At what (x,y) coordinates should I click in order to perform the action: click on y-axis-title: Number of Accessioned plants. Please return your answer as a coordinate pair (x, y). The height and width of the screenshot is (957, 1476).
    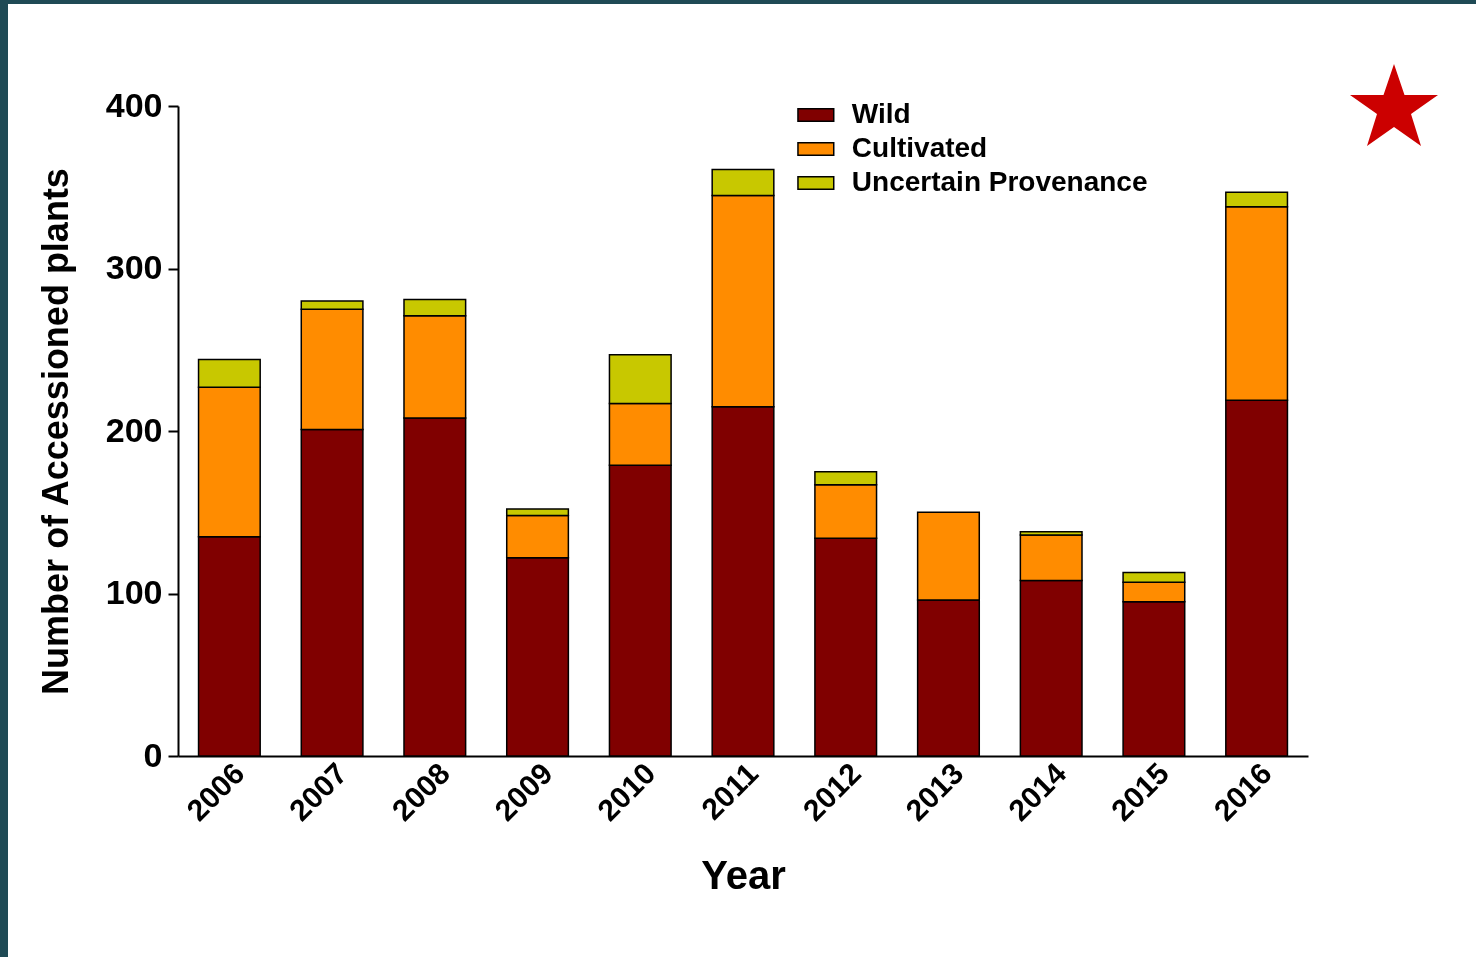
    Looking at the image, I should click on (55, 431).